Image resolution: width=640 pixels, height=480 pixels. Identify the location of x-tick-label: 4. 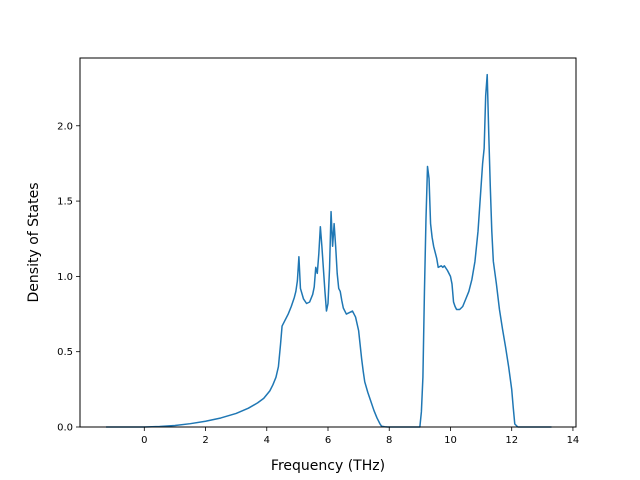
(267, 440).